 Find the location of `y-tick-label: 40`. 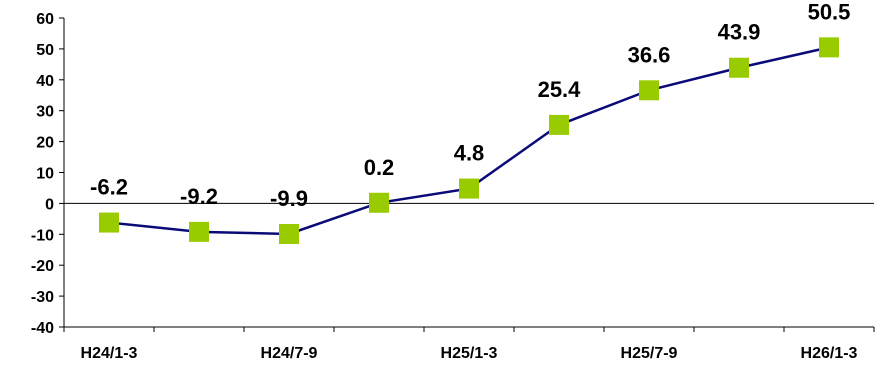

y-tick-label: 40 is located at coordinates (45, 81).